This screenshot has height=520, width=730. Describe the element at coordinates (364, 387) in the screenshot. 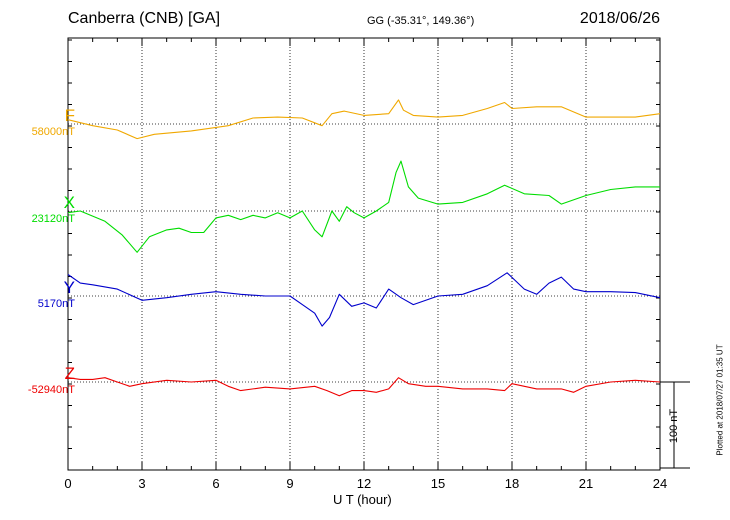

I see `series-line-z` at that location.